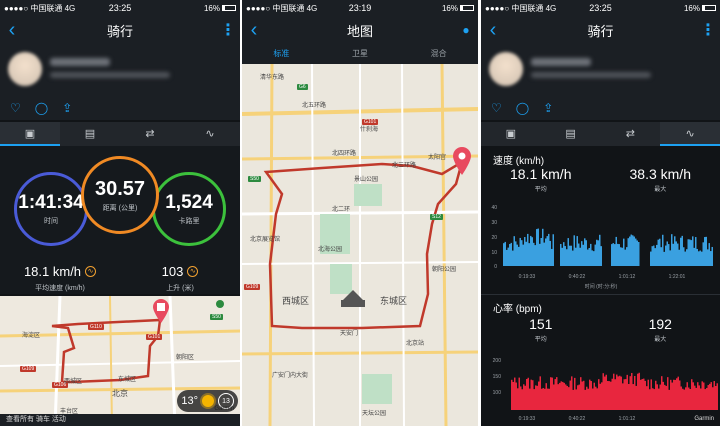 This screenshot has width=720, height=426. Describe the element at coordinates (189, 209) in the screenshot. I see `calories-ring: 1,524 卡路里` at that location.